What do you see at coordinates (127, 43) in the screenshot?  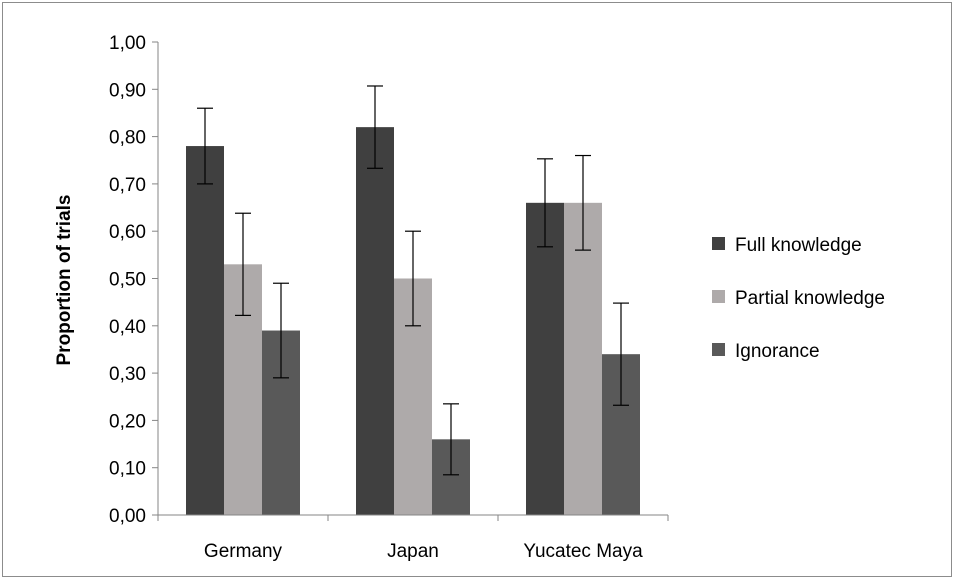 I see `y-tick-label: 1,00` at bounding box center [127, 43].